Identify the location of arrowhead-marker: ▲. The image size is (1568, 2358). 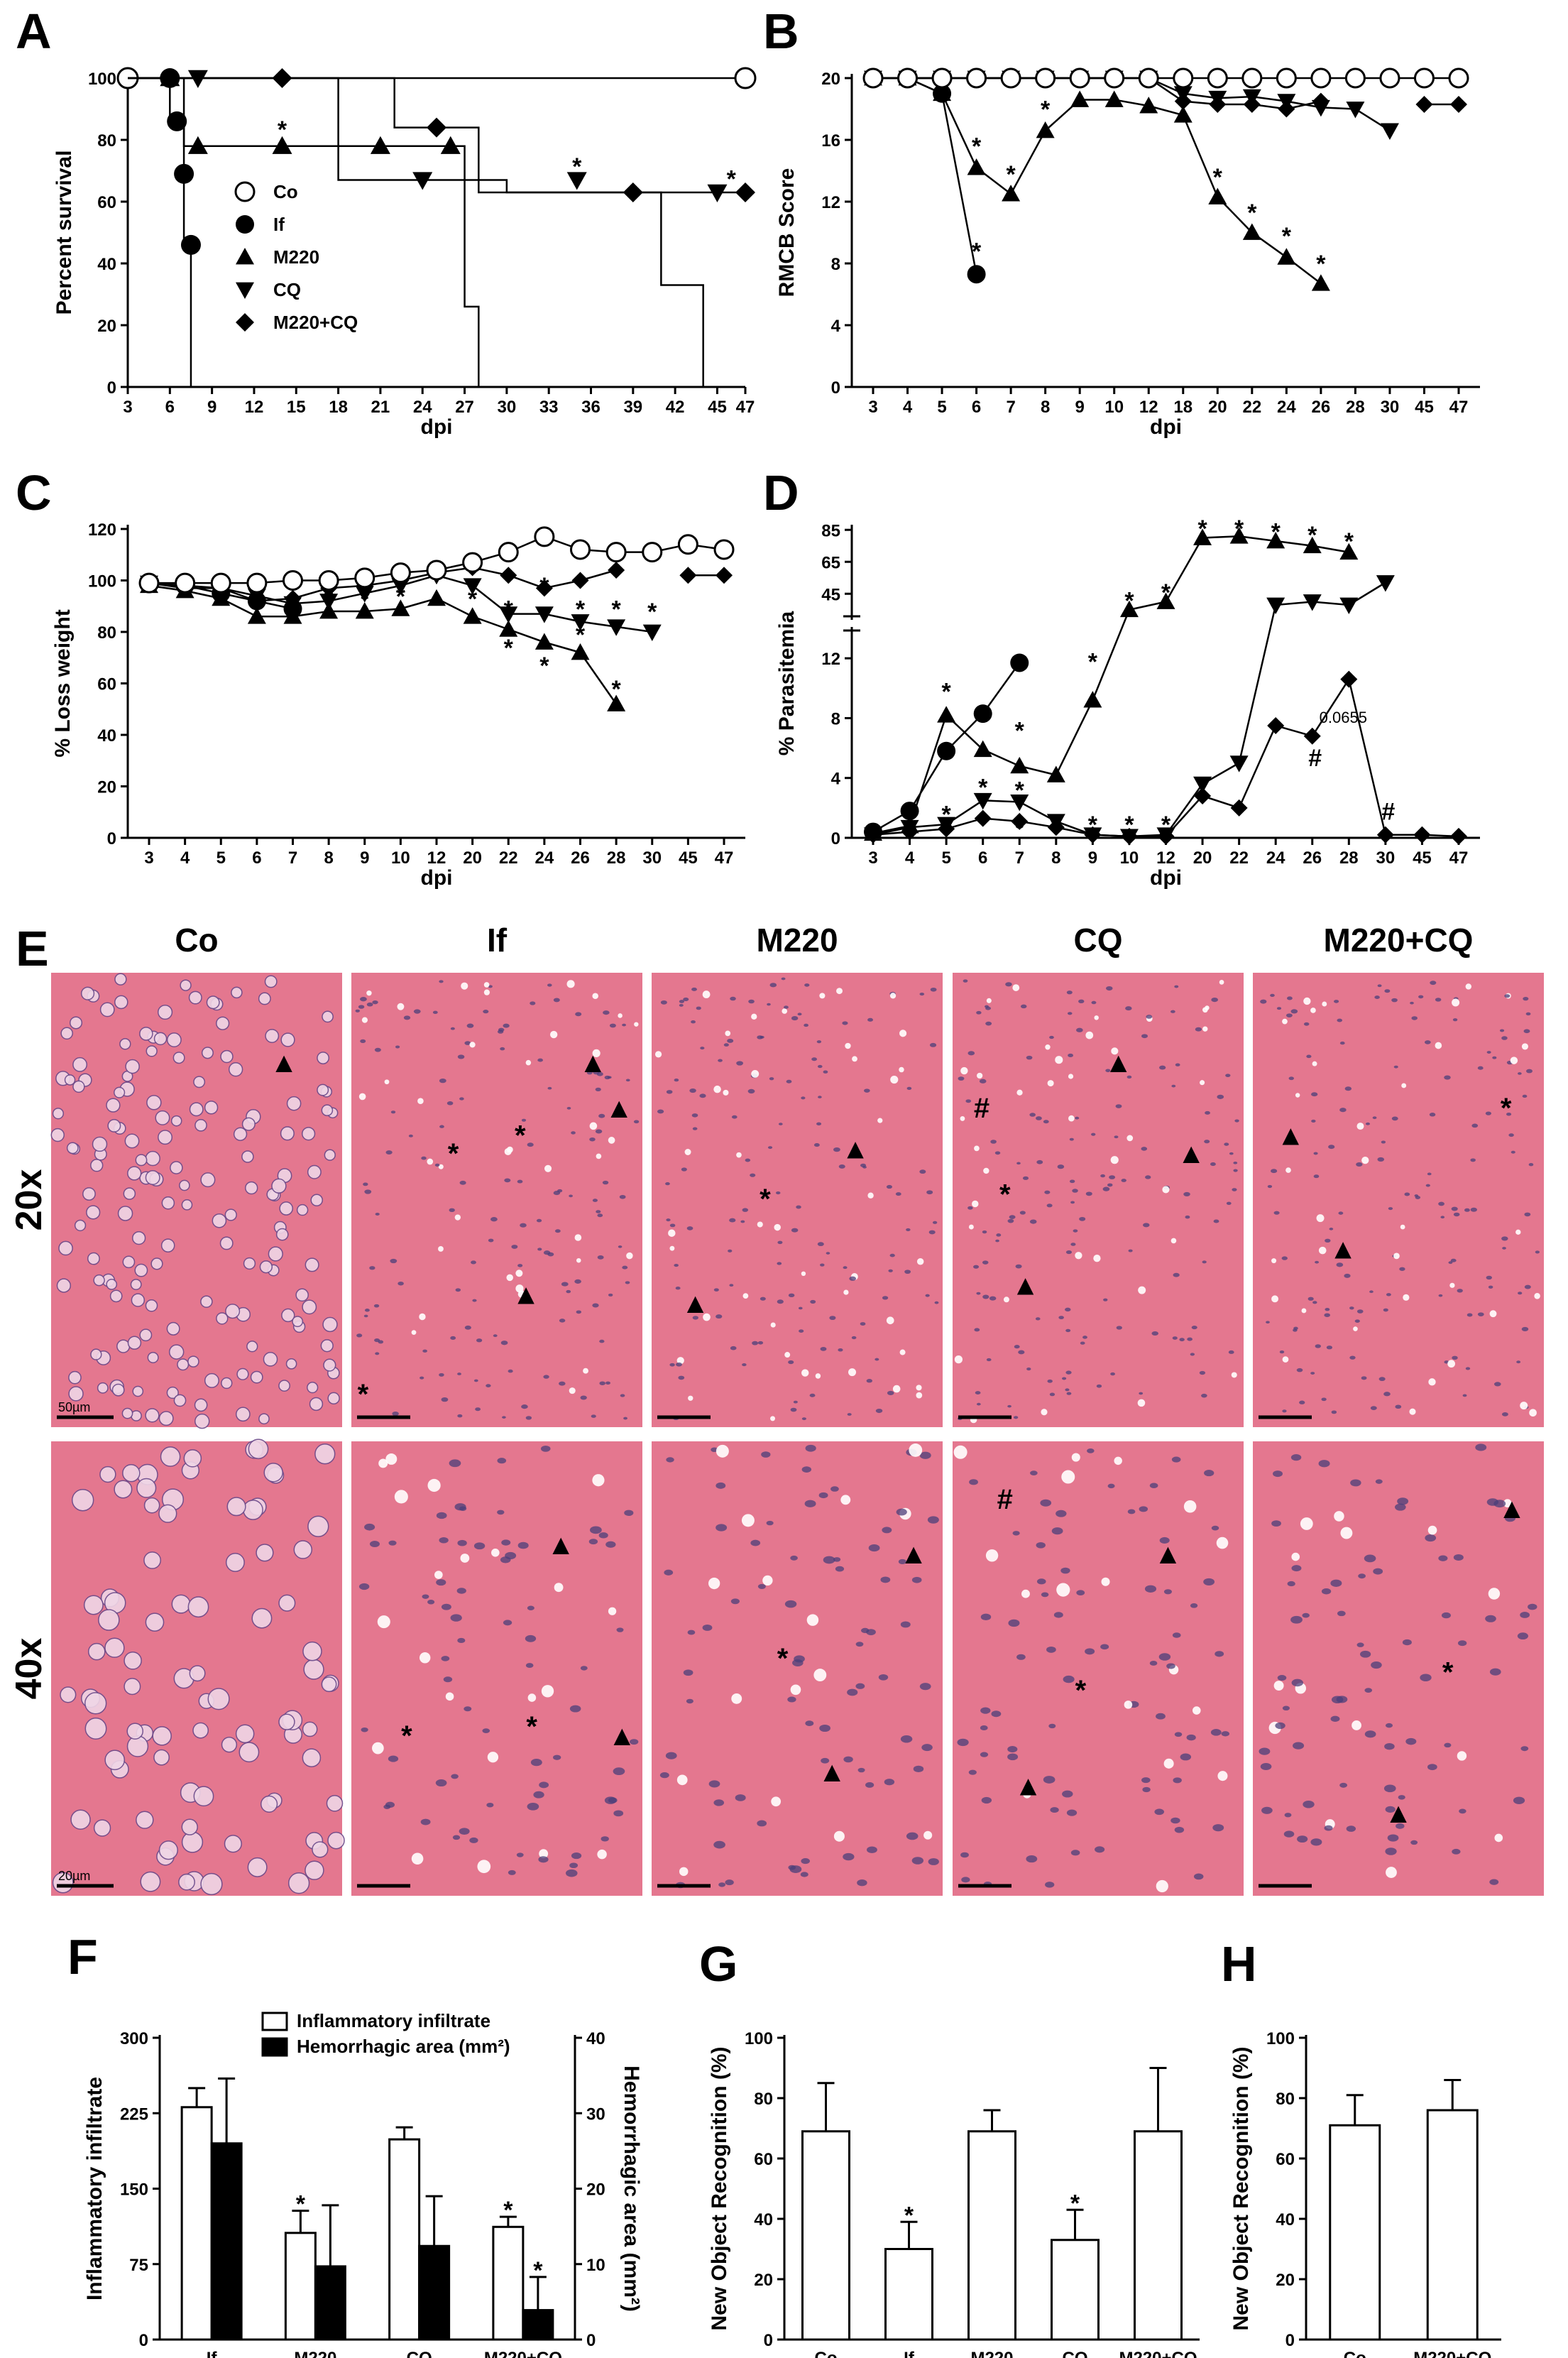
(913, 1555).